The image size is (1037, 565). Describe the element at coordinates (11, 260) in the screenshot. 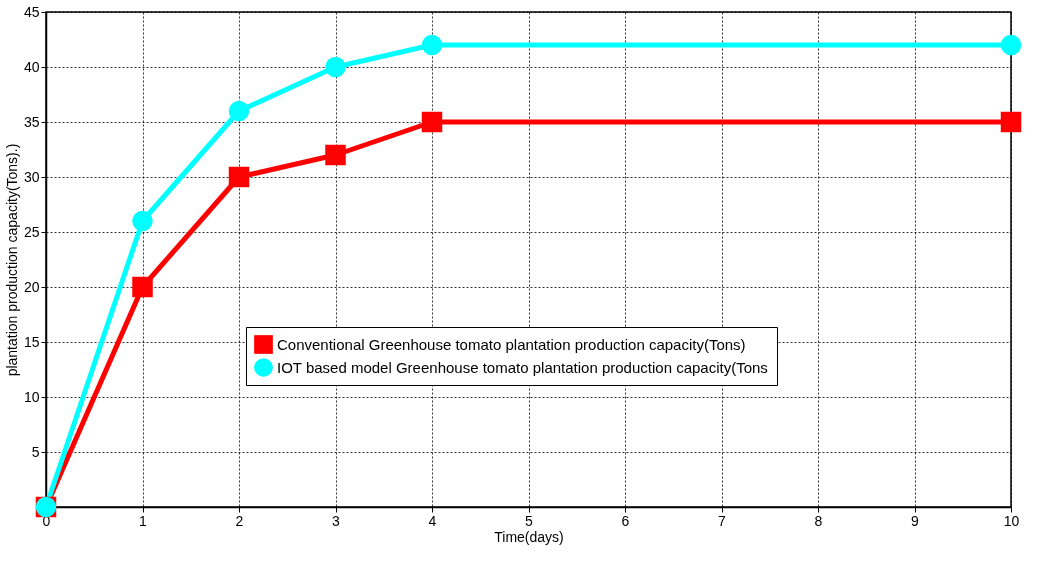

I see `y-axis-title: plantation production capacity(Tons).)` at that location.